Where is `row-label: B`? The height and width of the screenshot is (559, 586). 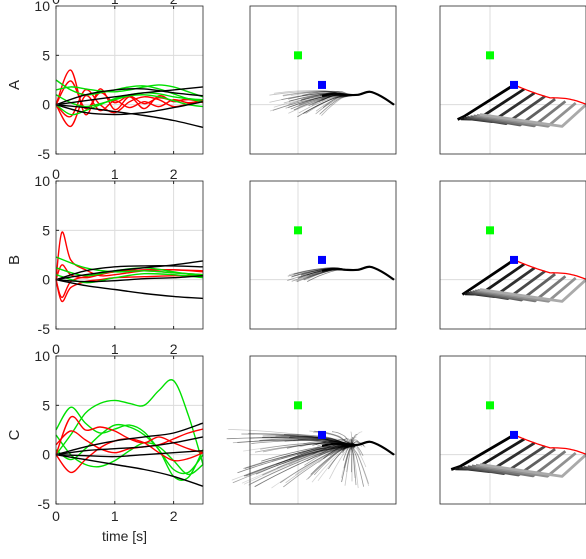 row-label: B is located at coordinates (14, 260).